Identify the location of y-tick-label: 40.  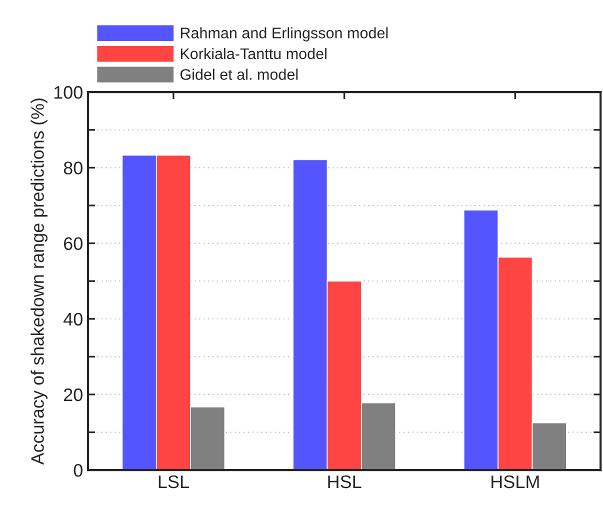
(73, 319).